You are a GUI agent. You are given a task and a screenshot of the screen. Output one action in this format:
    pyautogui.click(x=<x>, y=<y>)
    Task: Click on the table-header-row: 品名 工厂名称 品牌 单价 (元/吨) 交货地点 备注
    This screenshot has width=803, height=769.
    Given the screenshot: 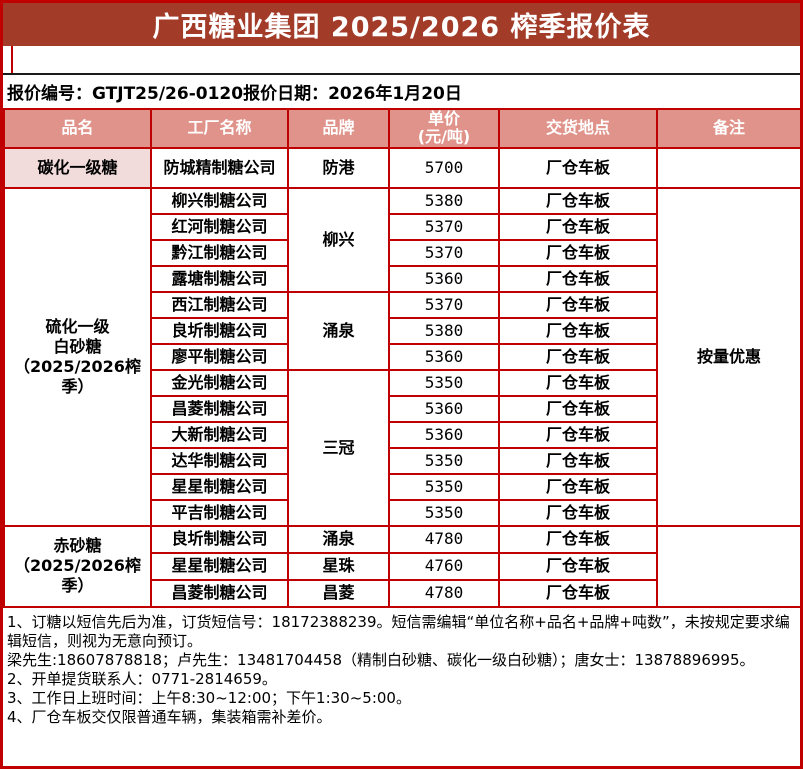 What is the action you would take?
    pyautogui.click(x=401, y=128)
    